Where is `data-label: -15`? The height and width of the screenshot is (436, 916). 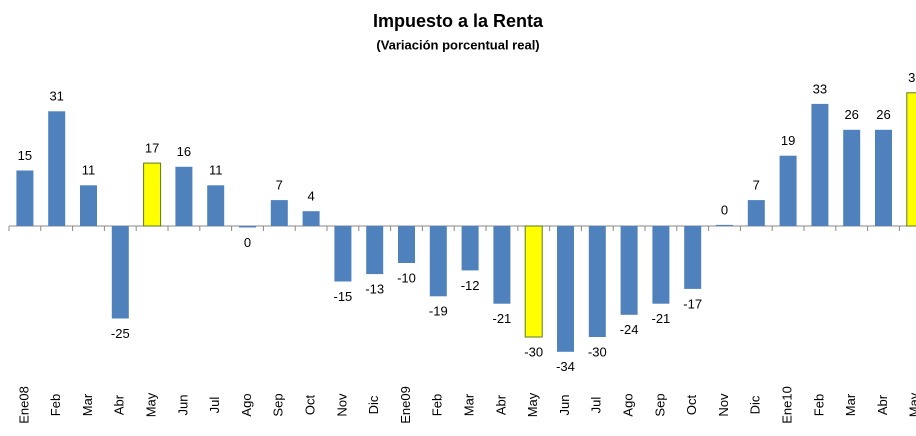 data-label: -15 is located at coordinates (343, 296).